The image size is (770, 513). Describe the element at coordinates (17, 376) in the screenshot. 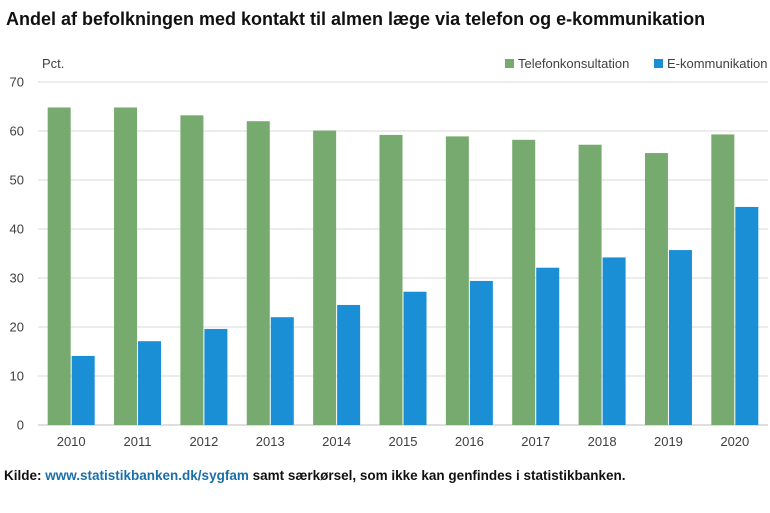

I see `y-tick-label: 10` at that location.